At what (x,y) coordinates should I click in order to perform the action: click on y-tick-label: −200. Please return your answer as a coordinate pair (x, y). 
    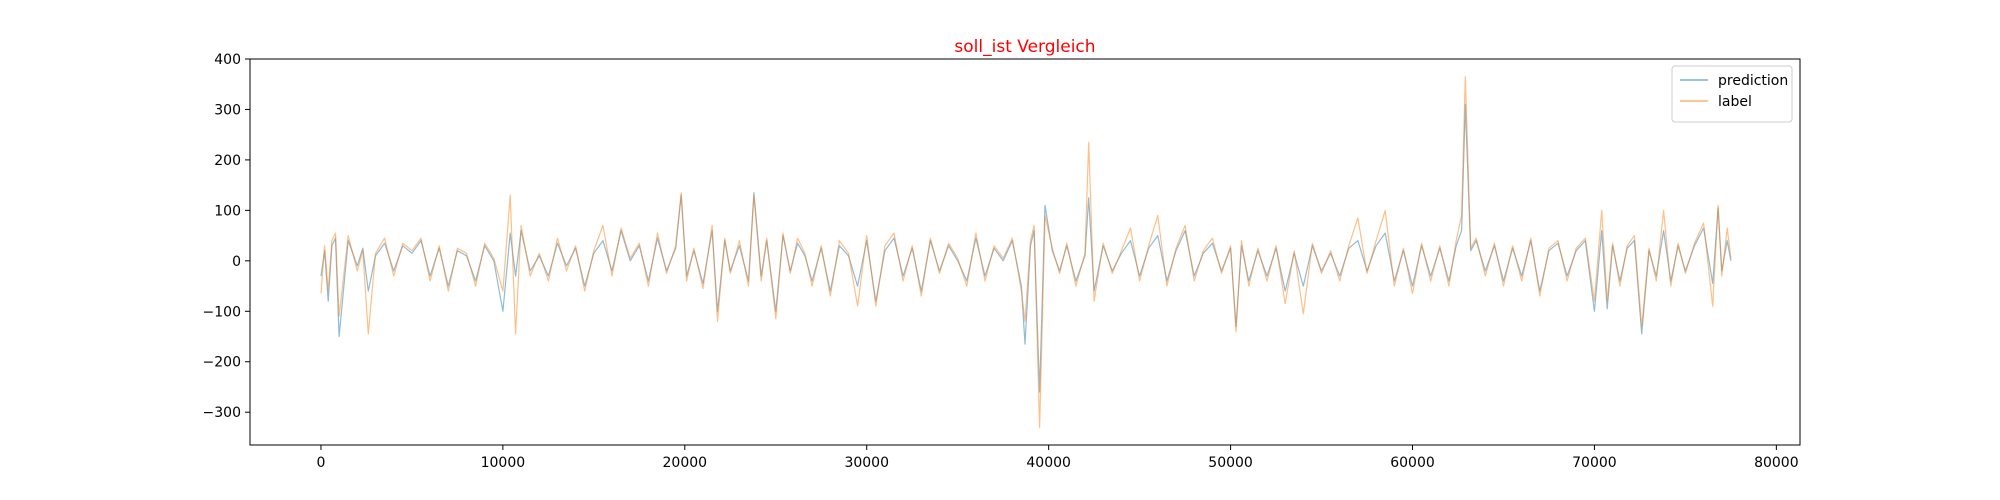
    Looking at the image, I should click on (222, 363).